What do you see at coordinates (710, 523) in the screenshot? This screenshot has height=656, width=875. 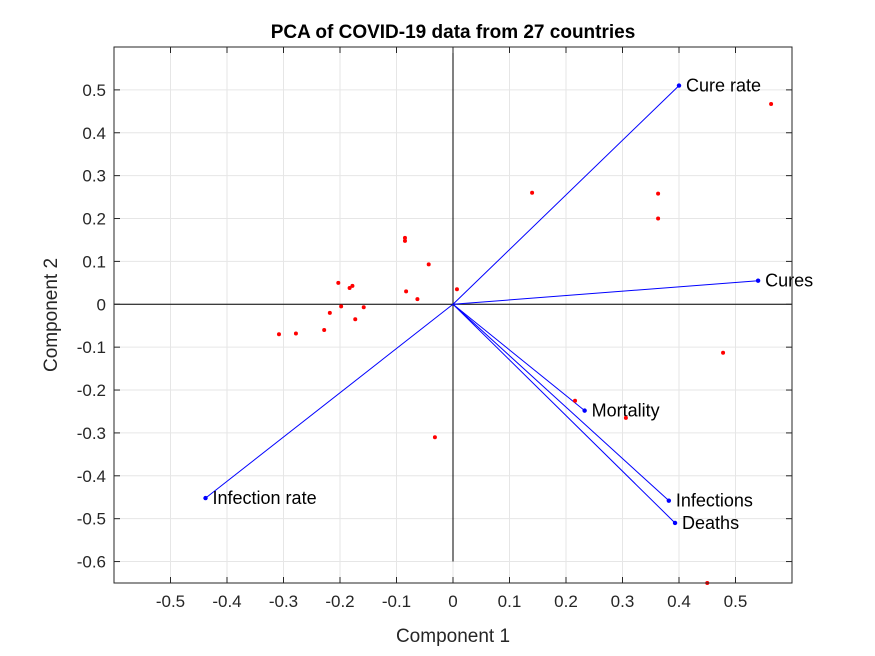 I see `vector-label: Deaths` at bounding box center [710, 523].